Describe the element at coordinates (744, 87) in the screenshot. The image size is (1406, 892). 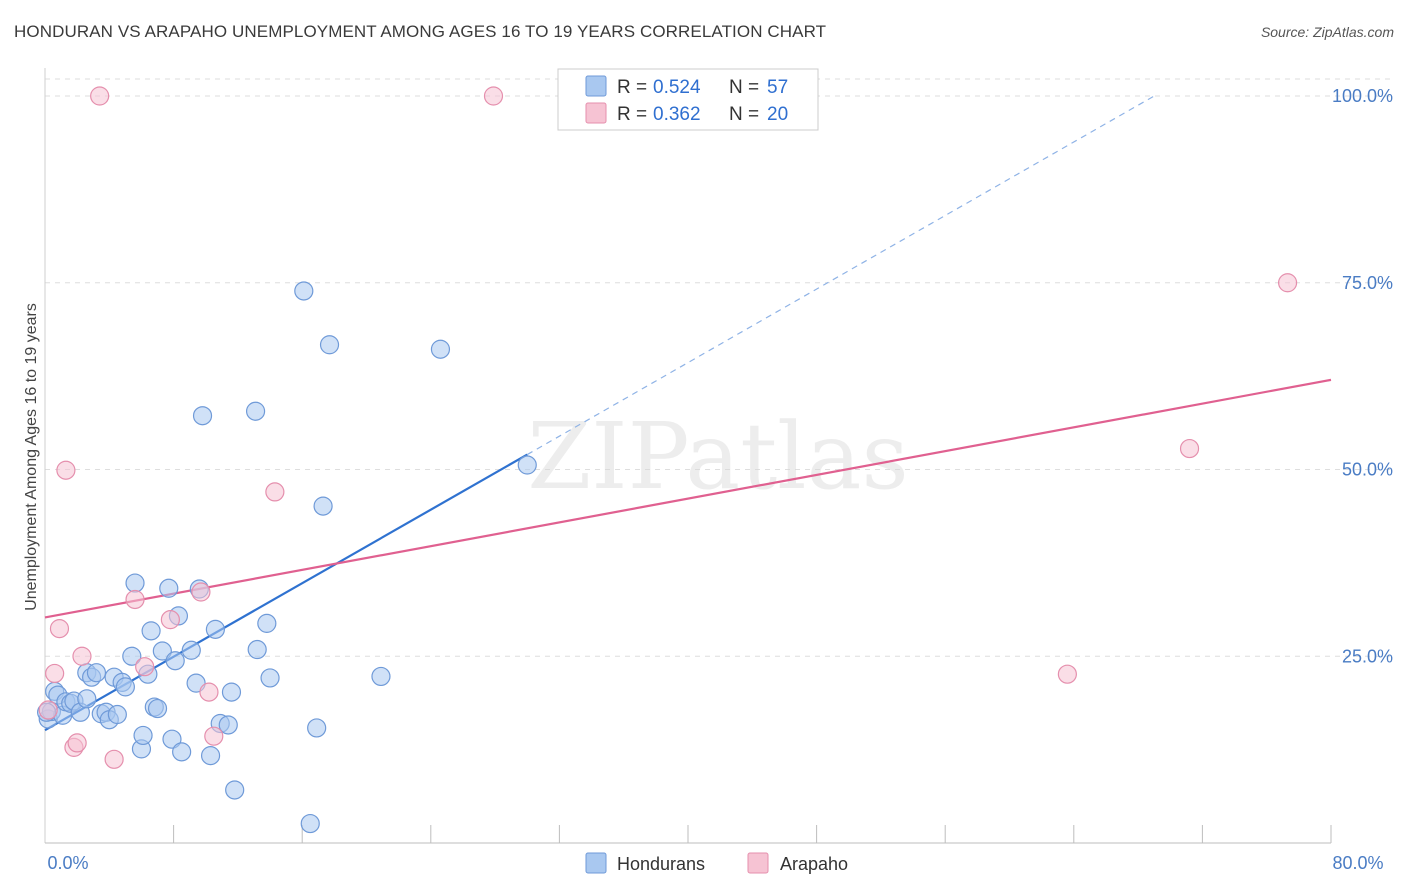
I see `legend-n-label-hondurans: N =` at that location.